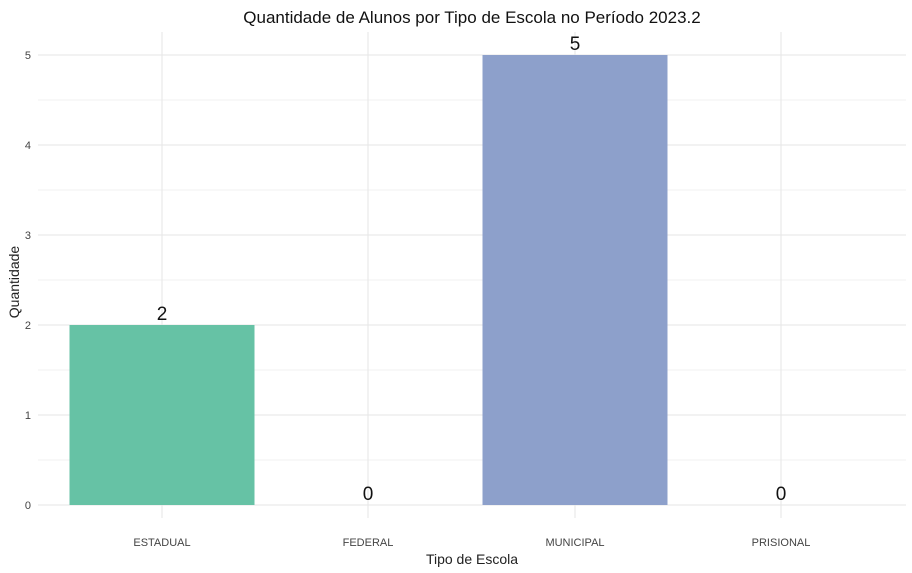  What do you see at coordinates (28, 281) in the screenshot?
I see `y-axis-ticks: 0 1 2 3 4 5` at bounding box center [28, 281].